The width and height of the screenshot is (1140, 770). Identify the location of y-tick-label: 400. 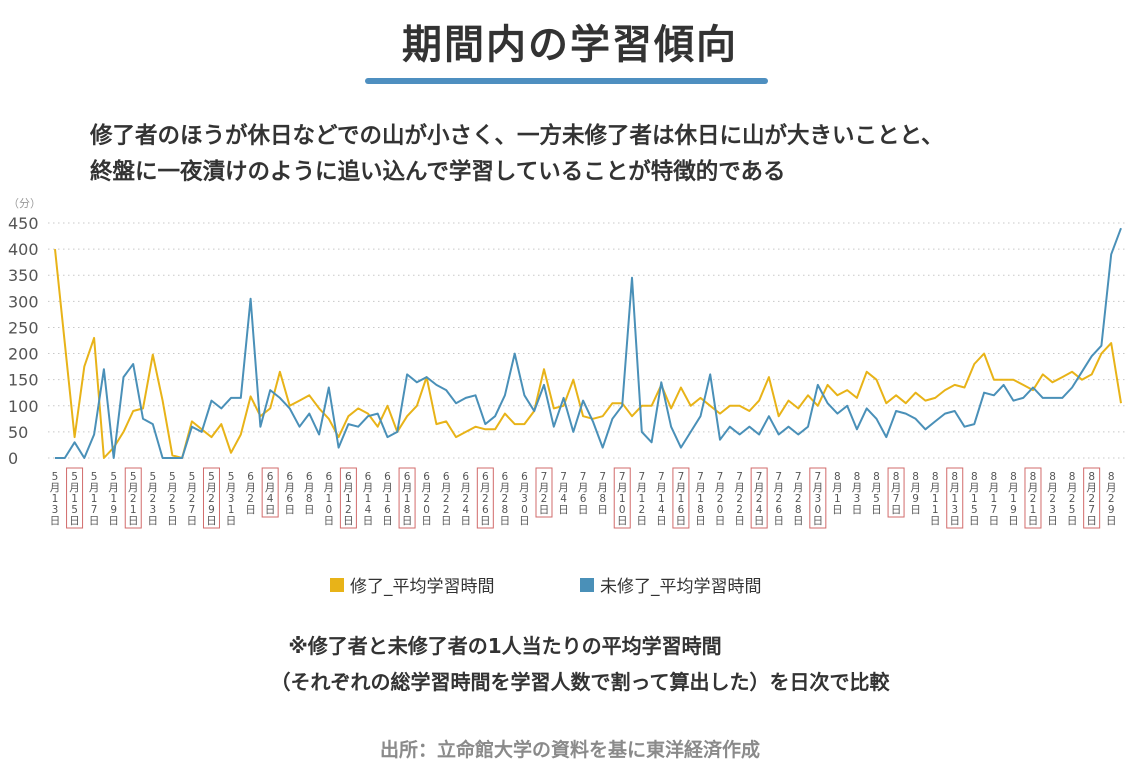
(23, 249).